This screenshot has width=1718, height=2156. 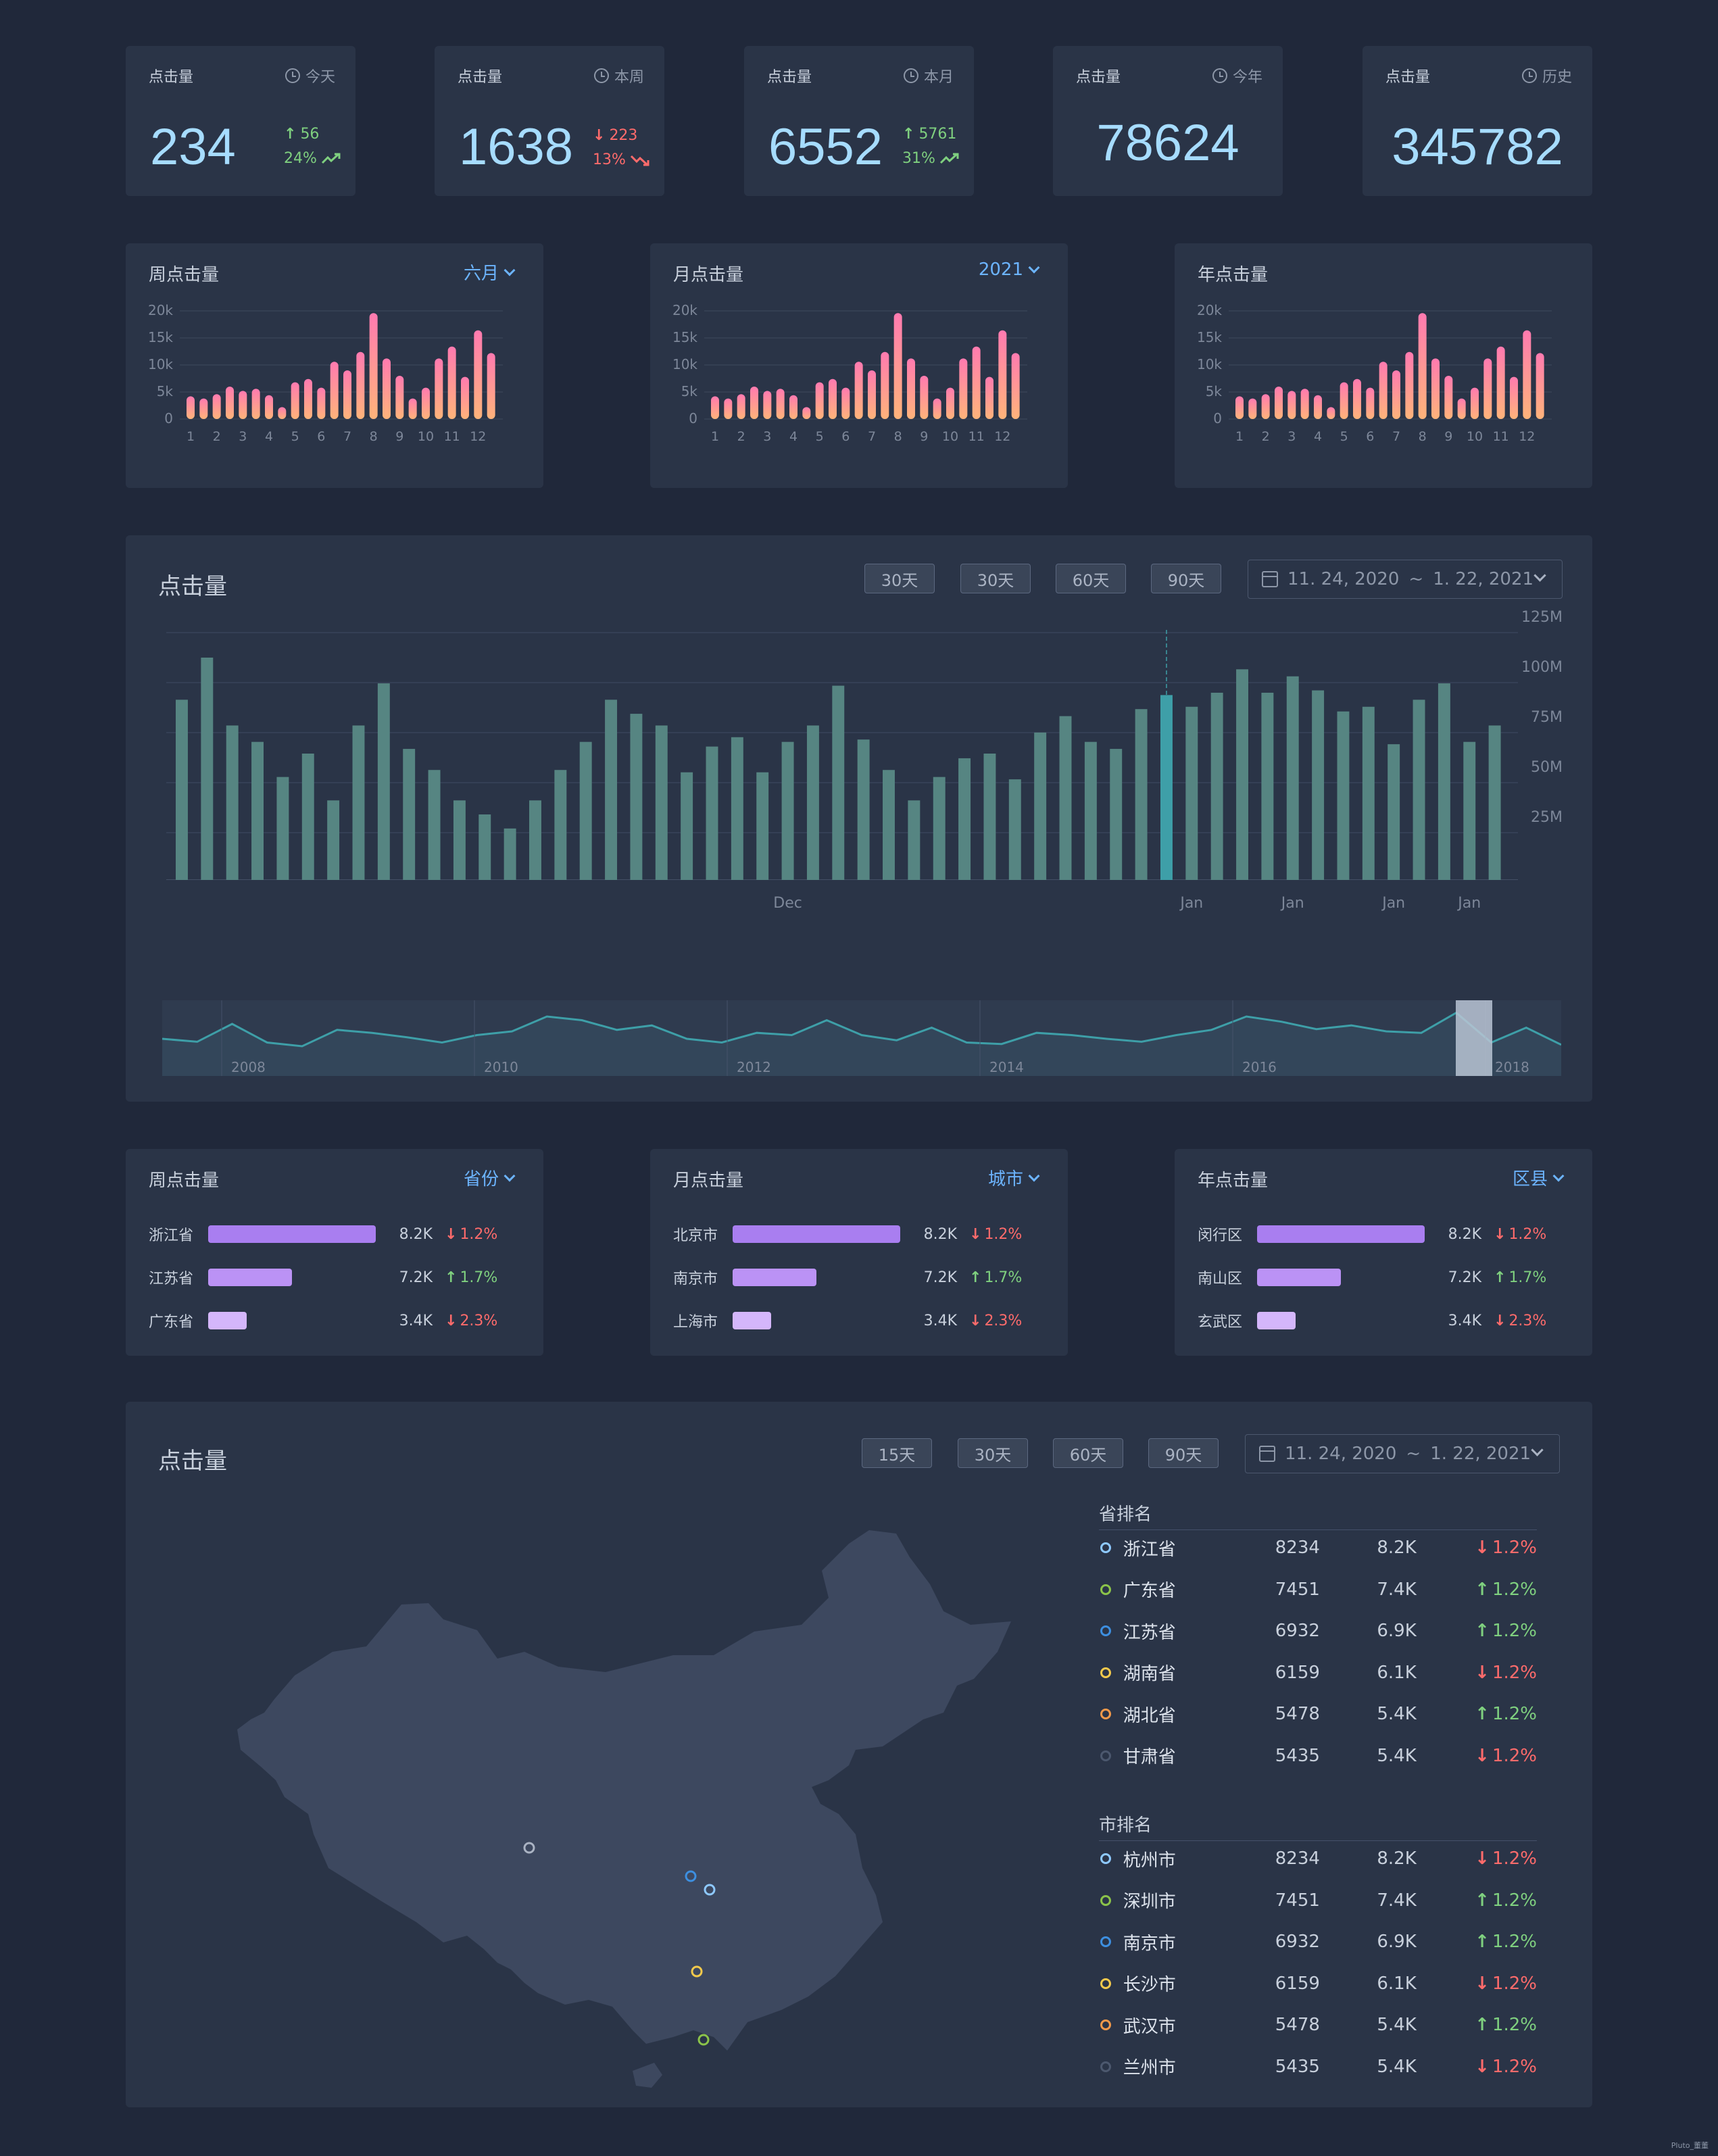 What do you see at coordinates (335, 1277) in the screenshot?
I see `rank-row: 江苏省 7.2K 1.7%` at bounding box center [335, 1277].